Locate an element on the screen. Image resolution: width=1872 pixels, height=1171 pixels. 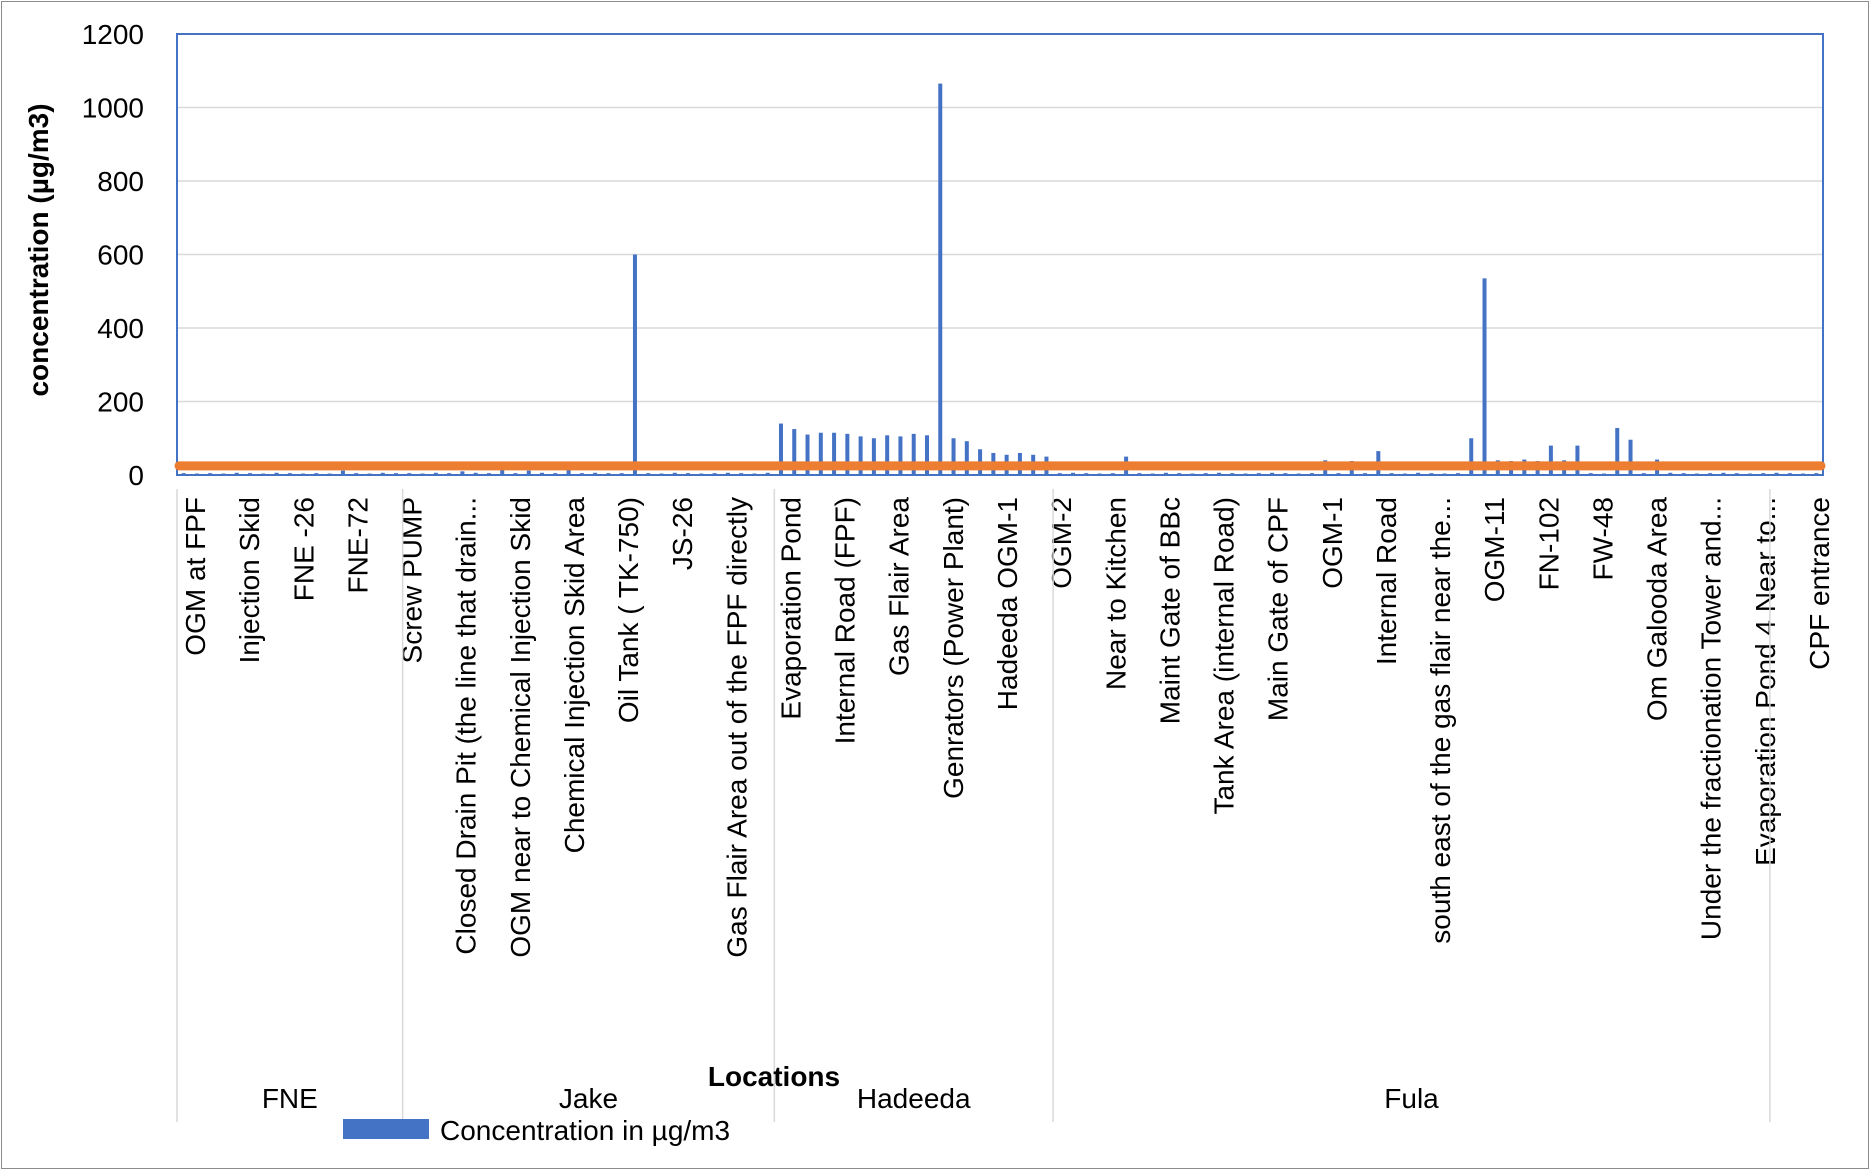
group-label: Hadeeda is located at coordinates (914, 1098).